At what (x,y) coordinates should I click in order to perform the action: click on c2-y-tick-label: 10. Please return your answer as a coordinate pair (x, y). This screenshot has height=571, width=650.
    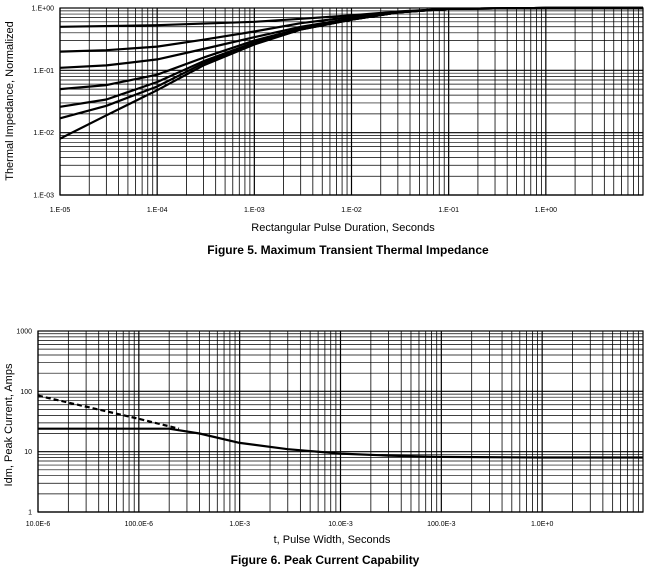
    Looking at the image, I should click on (28, 452).